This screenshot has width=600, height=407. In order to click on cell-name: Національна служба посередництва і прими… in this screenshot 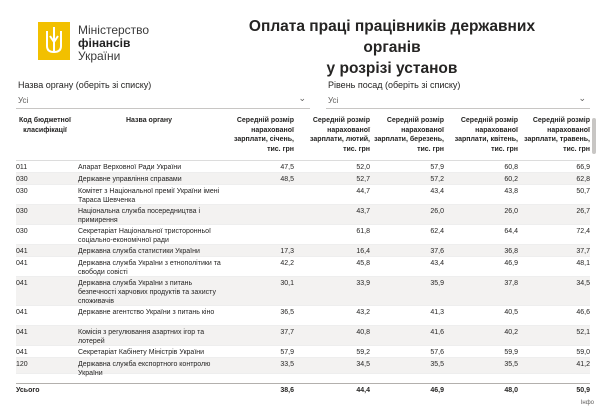, I will do `click(139, 216)`.